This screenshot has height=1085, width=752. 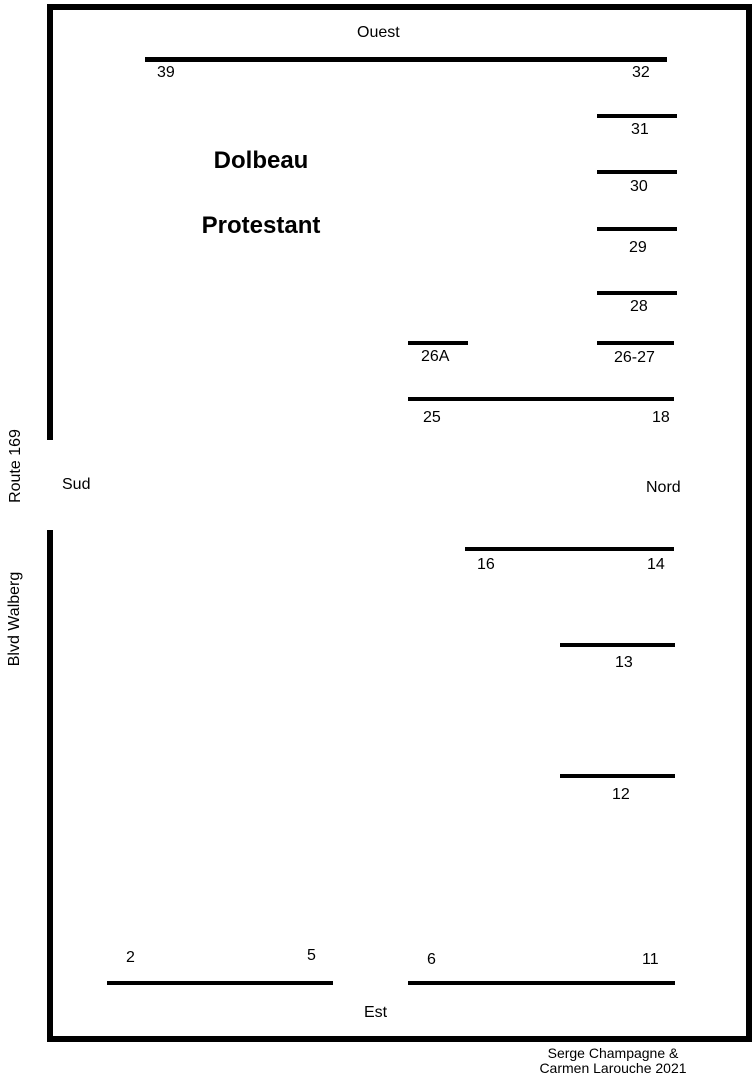 What do you see at coordinates (432, 417) in the screenshot?
I see `section-label-25: 25` at bounding box center [432, 417].